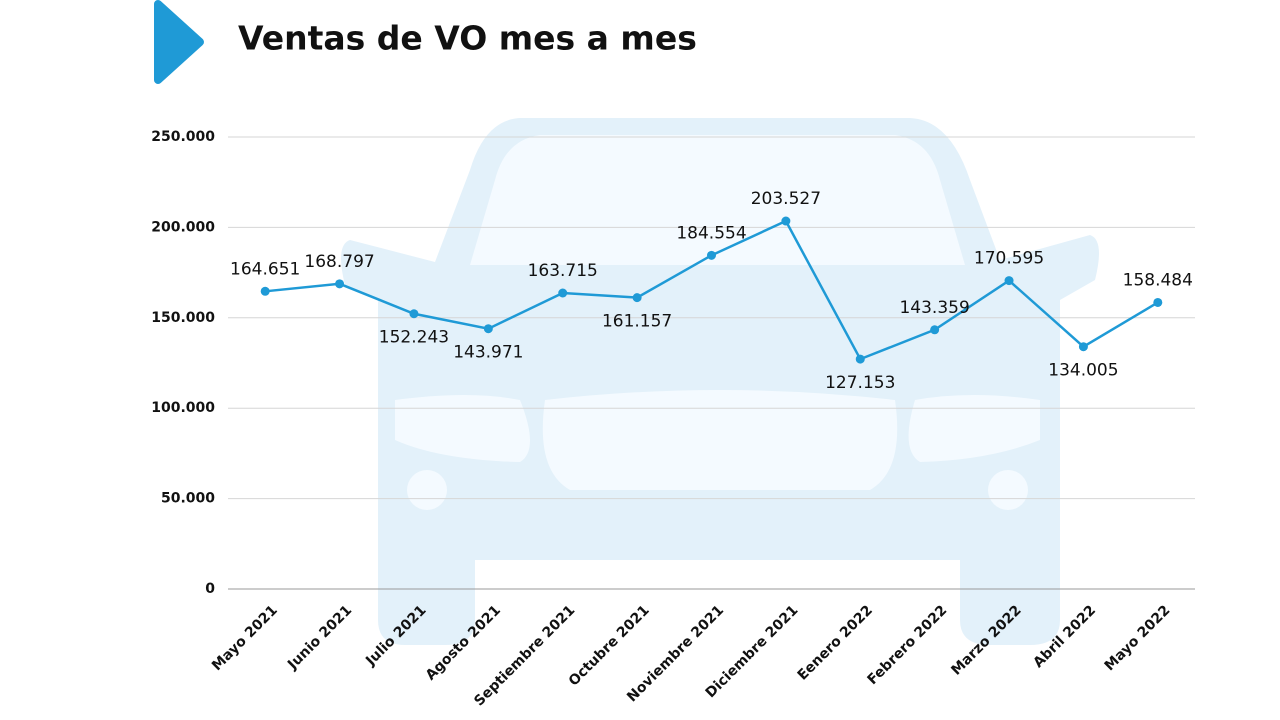  What do you see at coordinates (609, 645) in the screenshot?
I see `x-tick-label: Octubre 2021` at bounding box center [609, 645].